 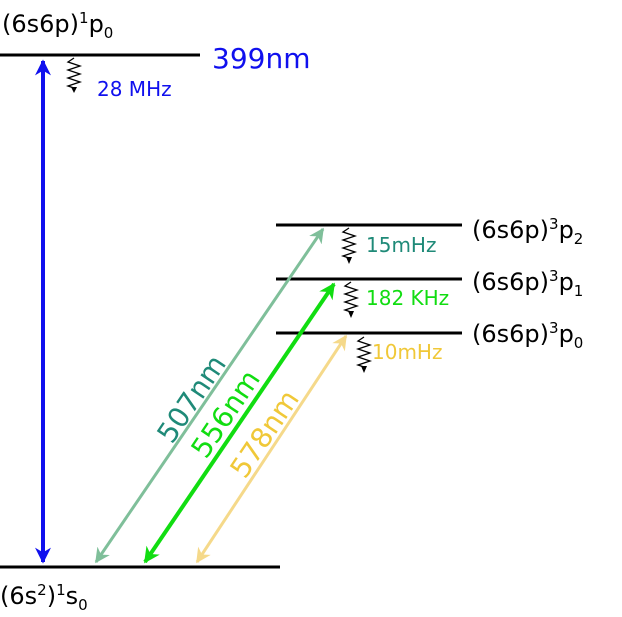 What do you see at coordinates (261, 58) in the screenshot?
I see `wavelength-label-399nm: 399nm` at bounding box center [261, 58].